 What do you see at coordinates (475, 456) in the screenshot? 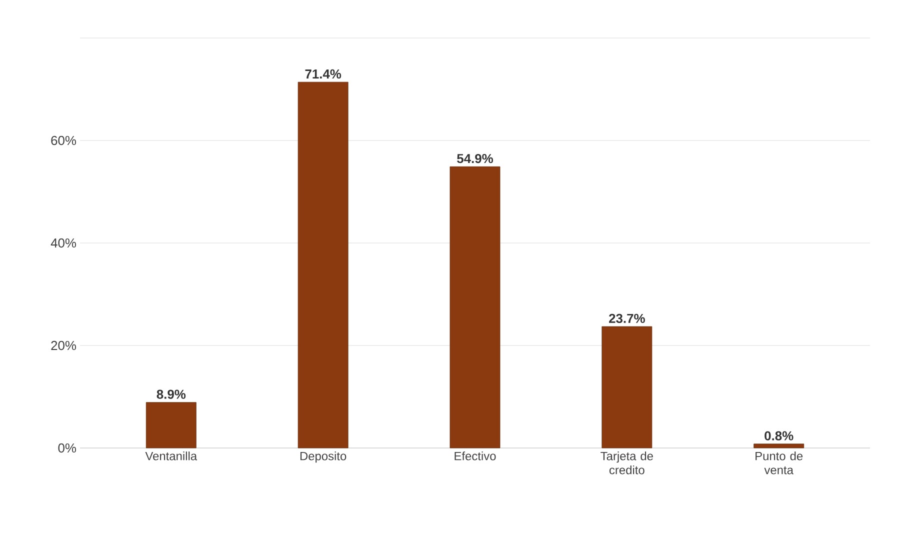
I see `x-tick-label: Efectivo` at bounding box center [475, 456].